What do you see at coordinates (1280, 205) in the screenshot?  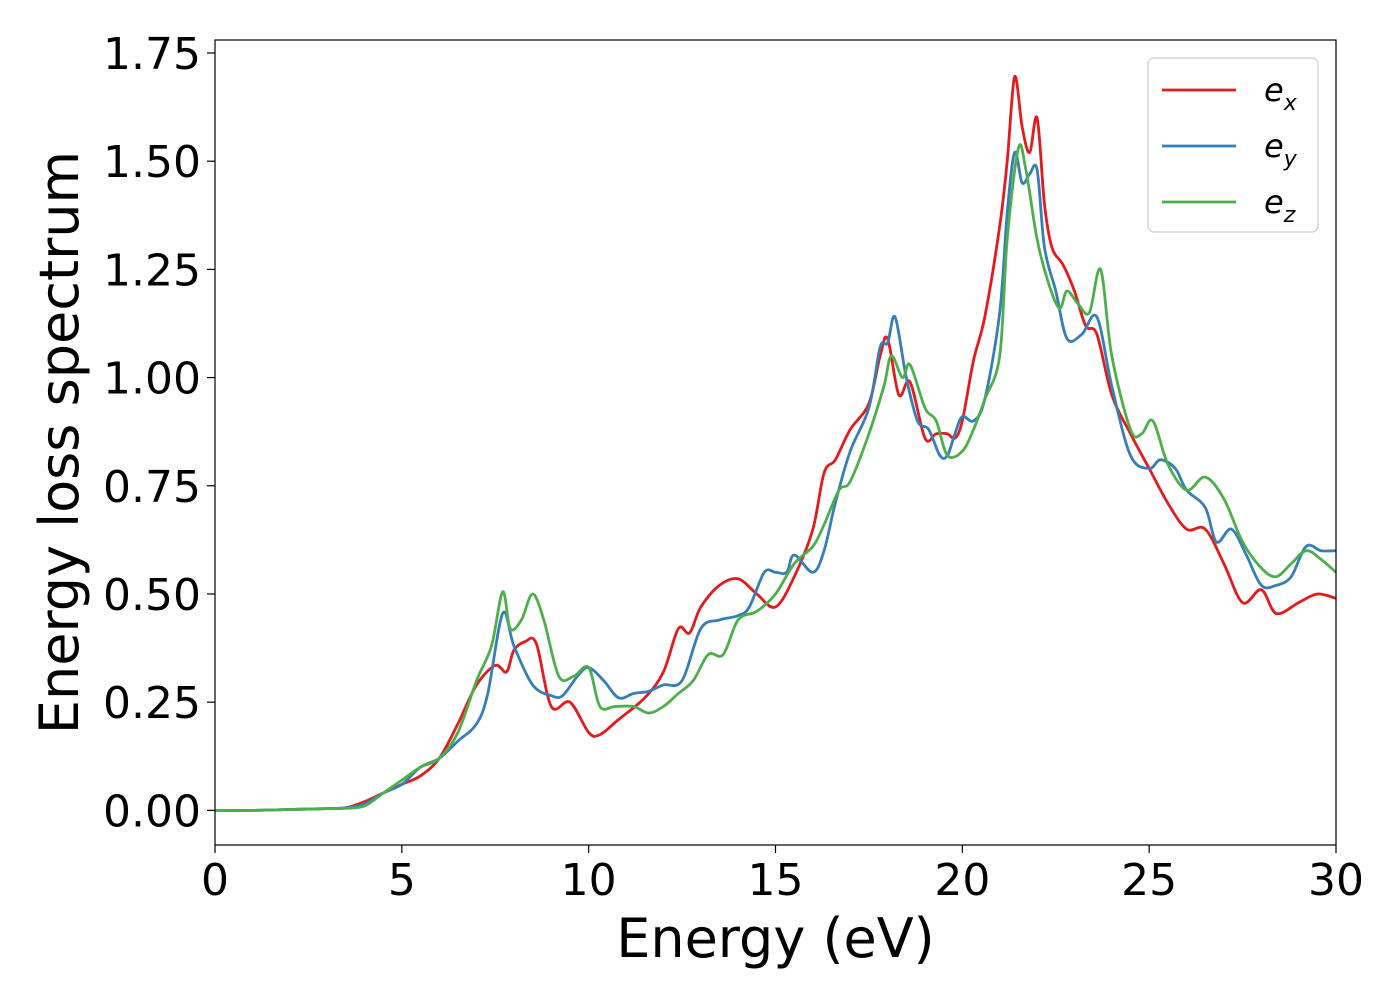 I see `legend-label-z: ez` at bounding box center [1280, 205].